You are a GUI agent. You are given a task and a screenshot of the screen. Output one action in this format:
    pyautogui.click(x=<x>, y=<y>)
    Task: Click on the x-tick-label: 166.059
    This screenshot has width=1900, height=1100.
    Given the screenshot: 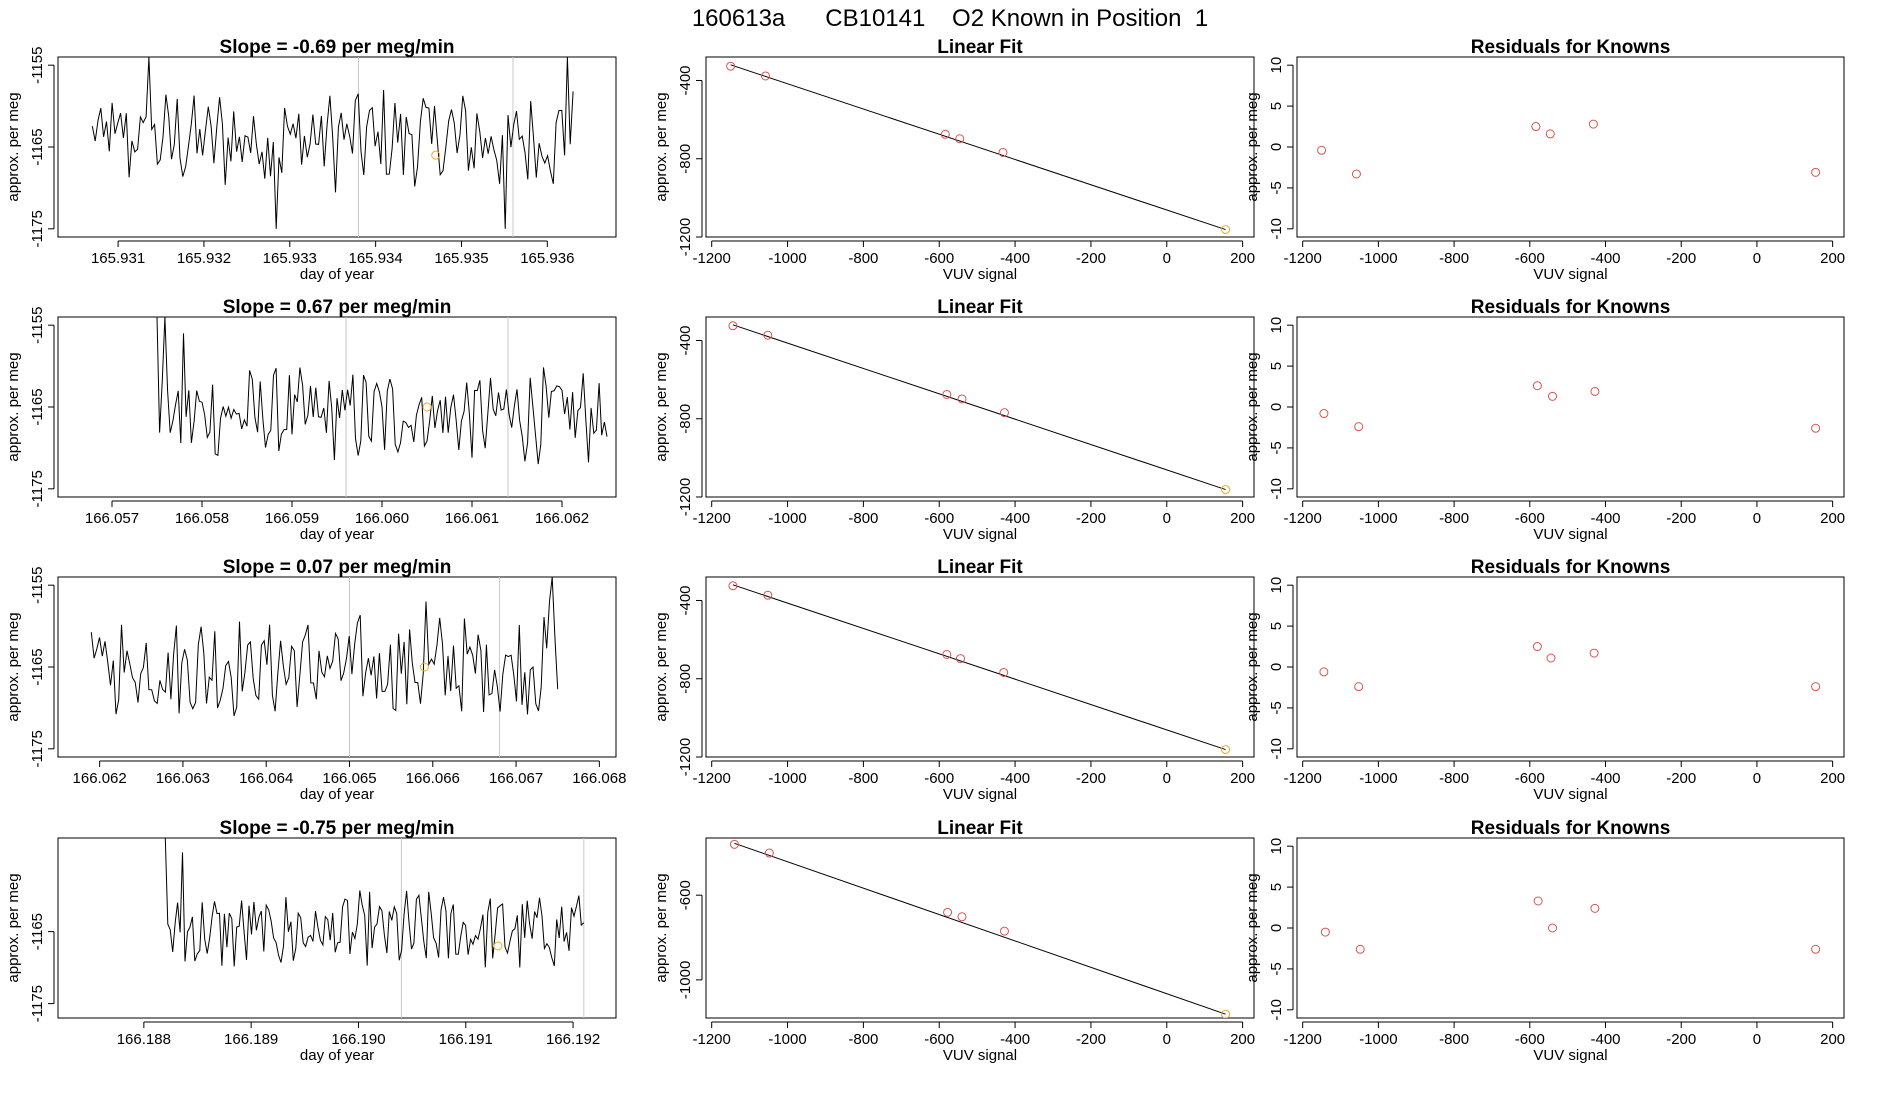 What is the action you would take?
    pyautogui.click(x=292, y=518)
    